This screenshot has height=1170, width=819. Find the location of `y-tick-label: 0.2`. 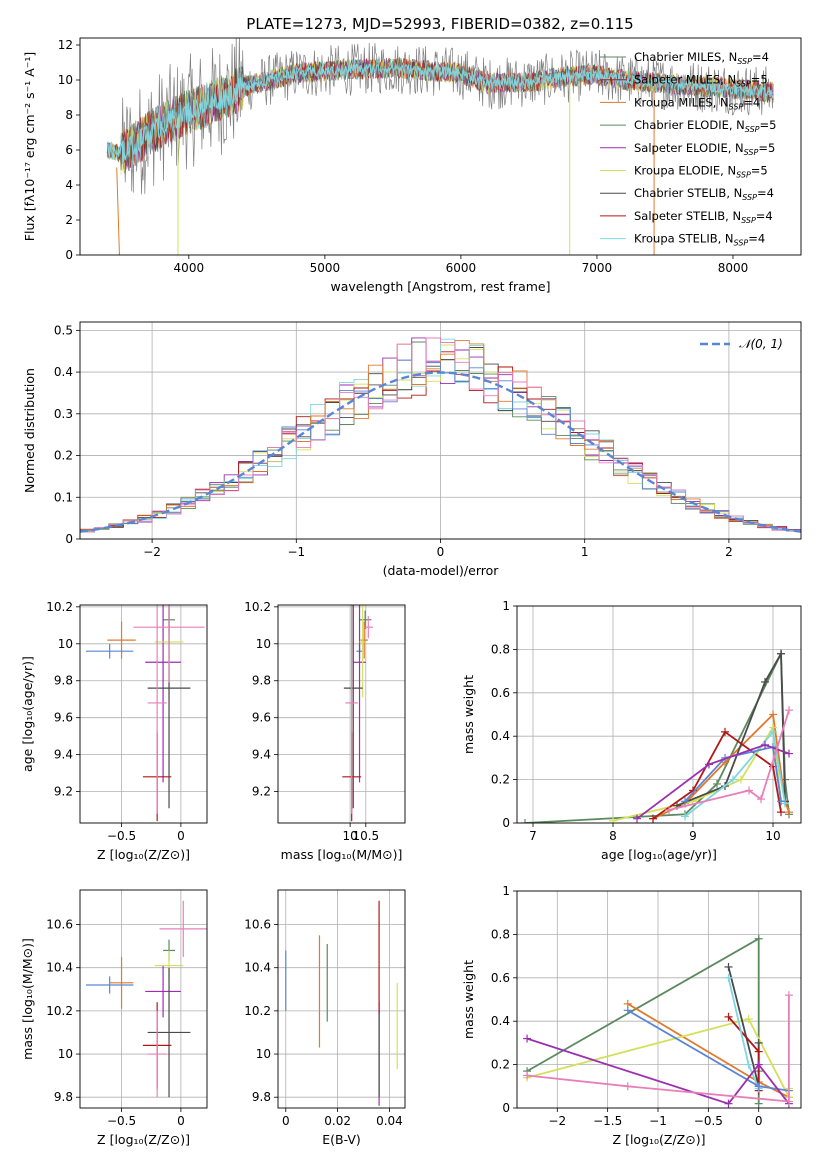

y-tick-label: 0.2 is located at coordinates (500, 780).